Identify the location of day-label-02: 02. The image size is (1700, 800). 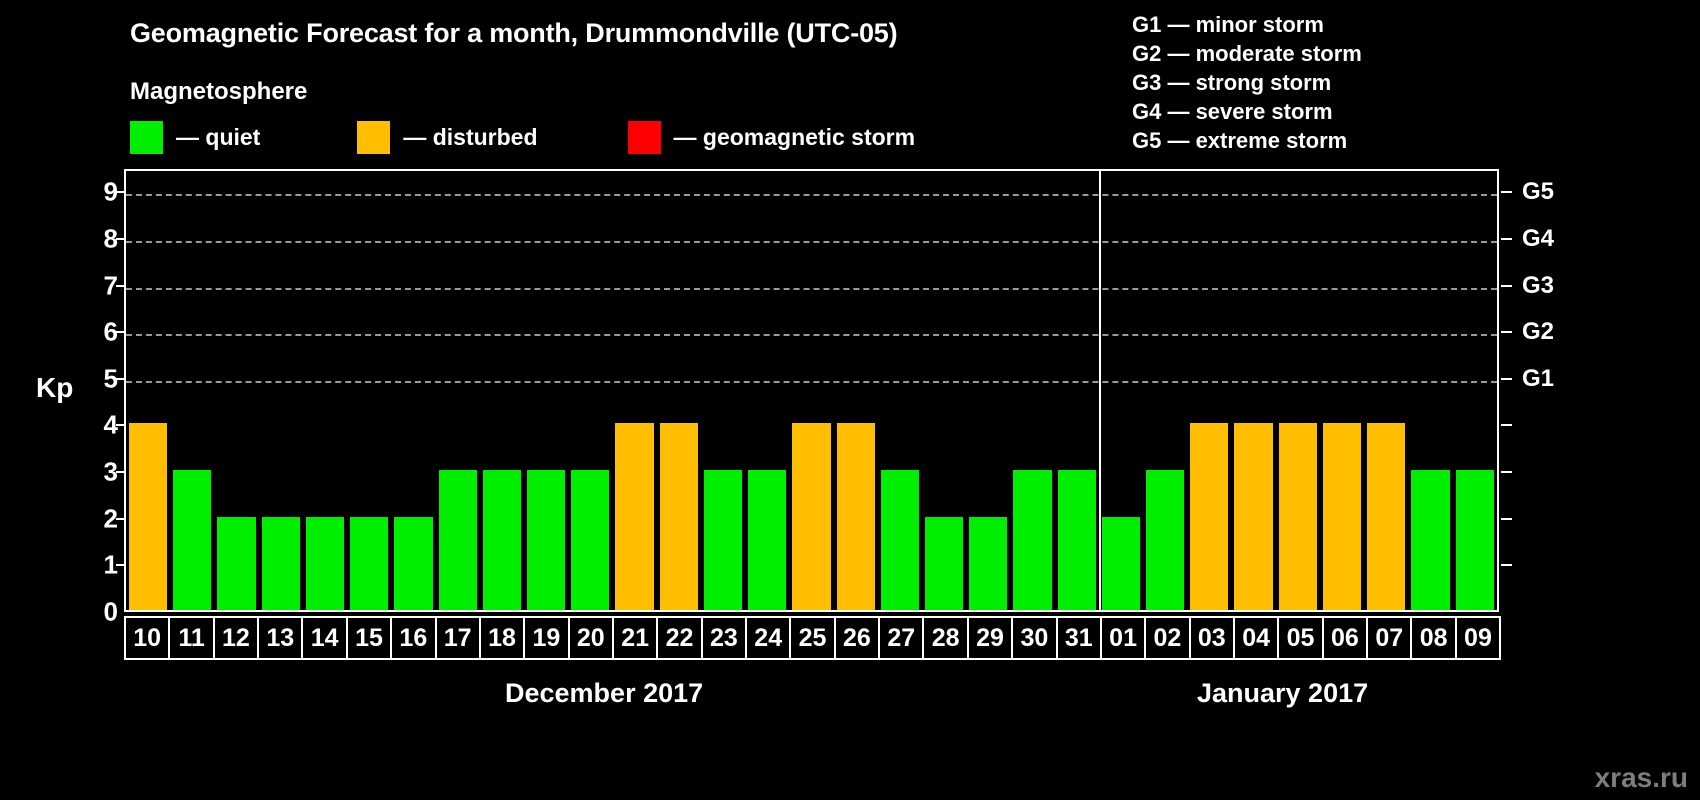
(1167, 638).